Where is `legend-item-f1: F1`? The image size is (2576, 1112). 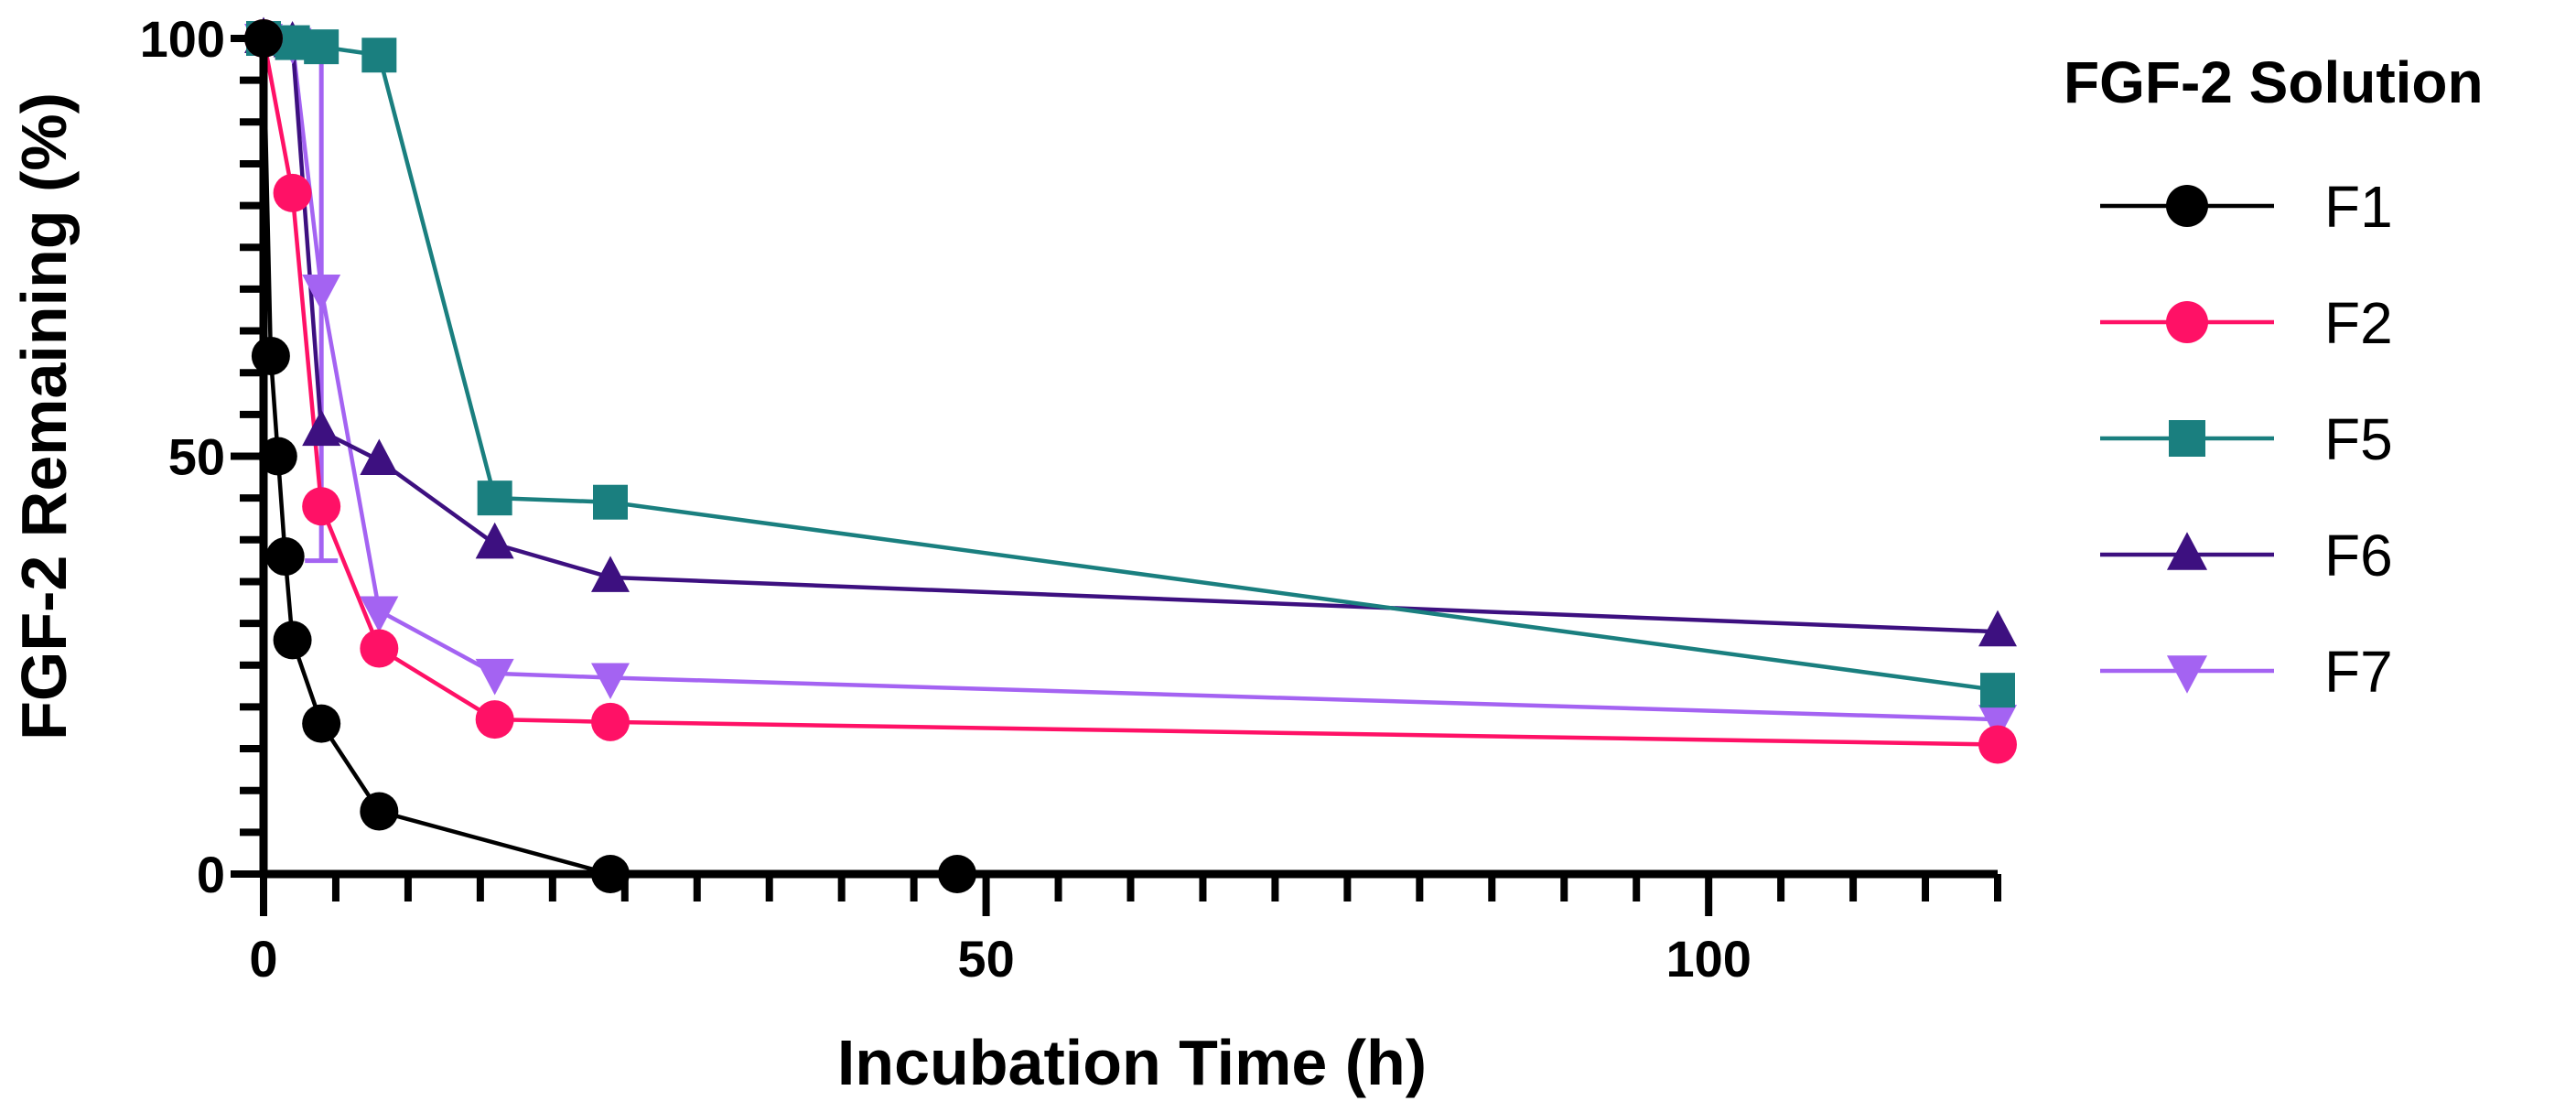
legend-item-f1: F1 is located at coordinates (2246, 207).